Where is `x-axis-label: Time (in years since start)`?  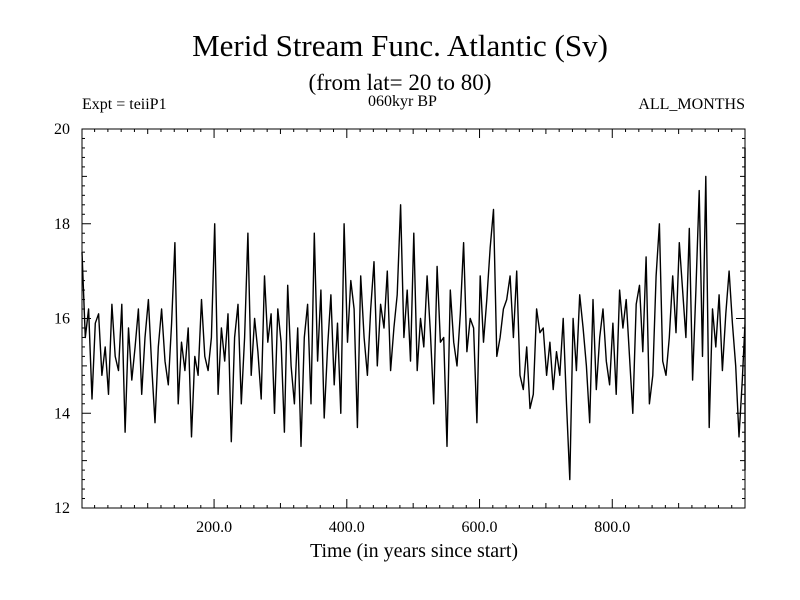
x-axis-label: Time (in years since start) is located at coordinates (414, 551).